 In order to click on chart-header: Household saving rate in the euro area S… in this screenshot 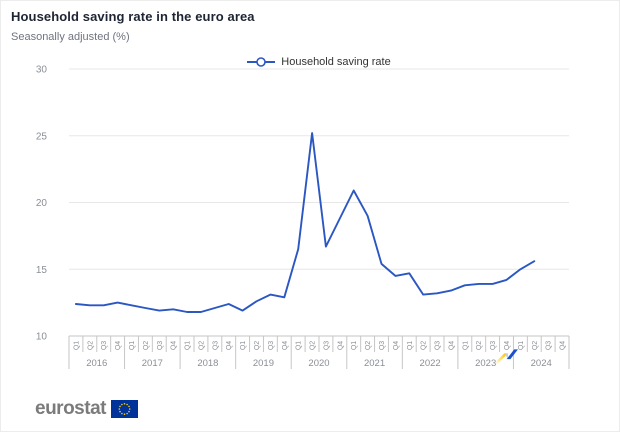, I will do `click(133, 26)`.